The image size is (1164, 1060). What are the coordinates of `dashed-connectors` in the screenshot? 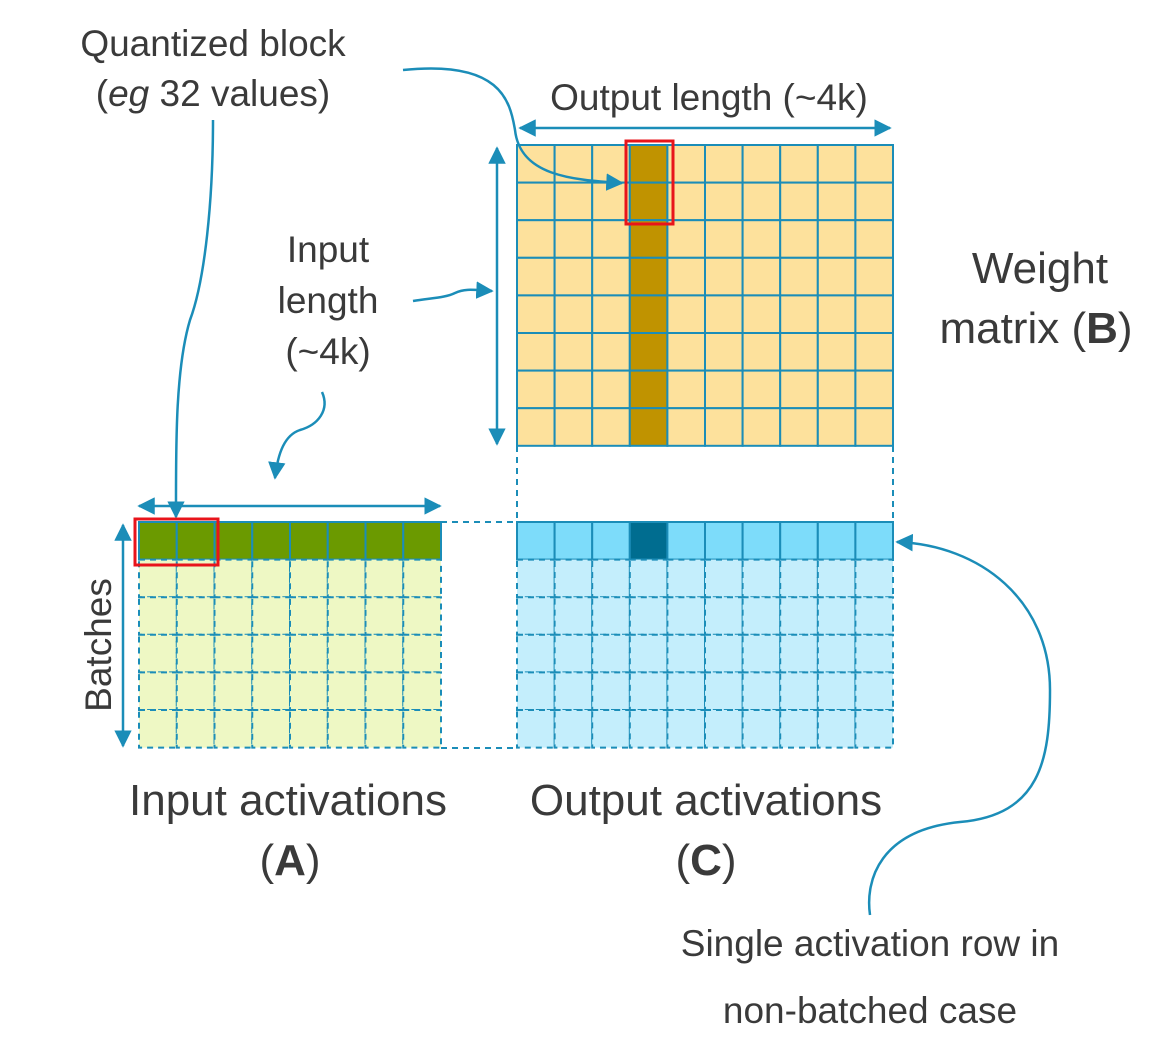 It's located at (667, 597).